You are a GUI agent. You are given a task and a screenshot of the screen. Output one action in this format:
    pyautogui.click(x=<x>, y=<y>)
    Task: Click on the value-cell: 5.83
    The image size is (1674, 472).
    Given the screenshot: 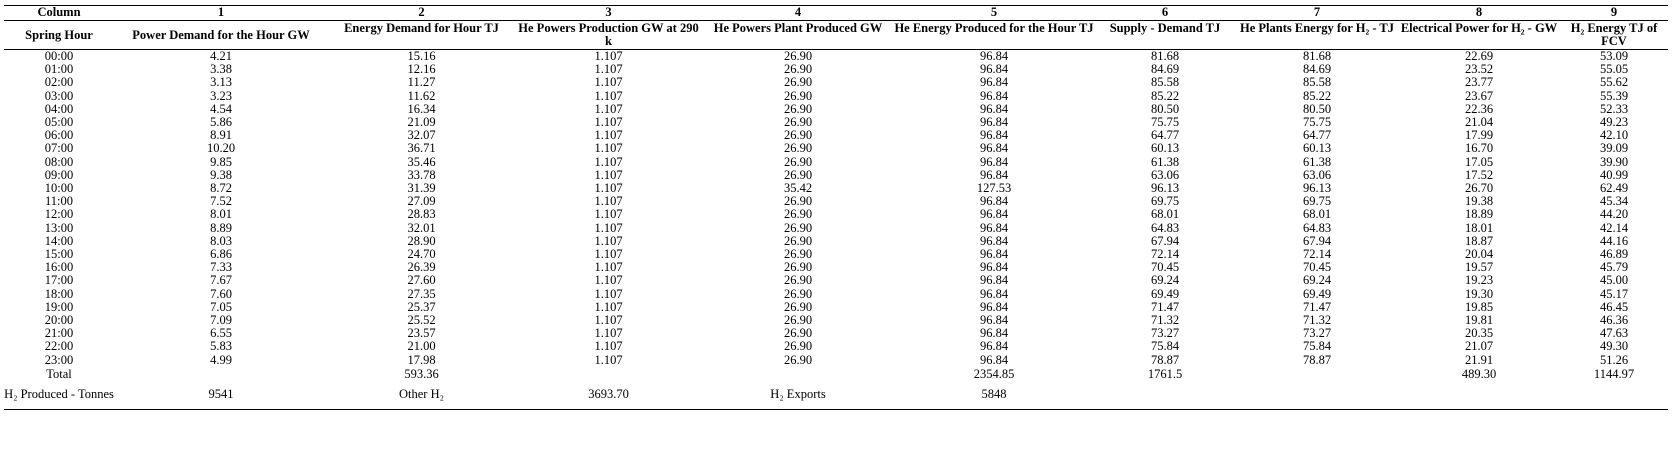 What is the action you would take?
    pyautogui.click(x=221, y=346)
    